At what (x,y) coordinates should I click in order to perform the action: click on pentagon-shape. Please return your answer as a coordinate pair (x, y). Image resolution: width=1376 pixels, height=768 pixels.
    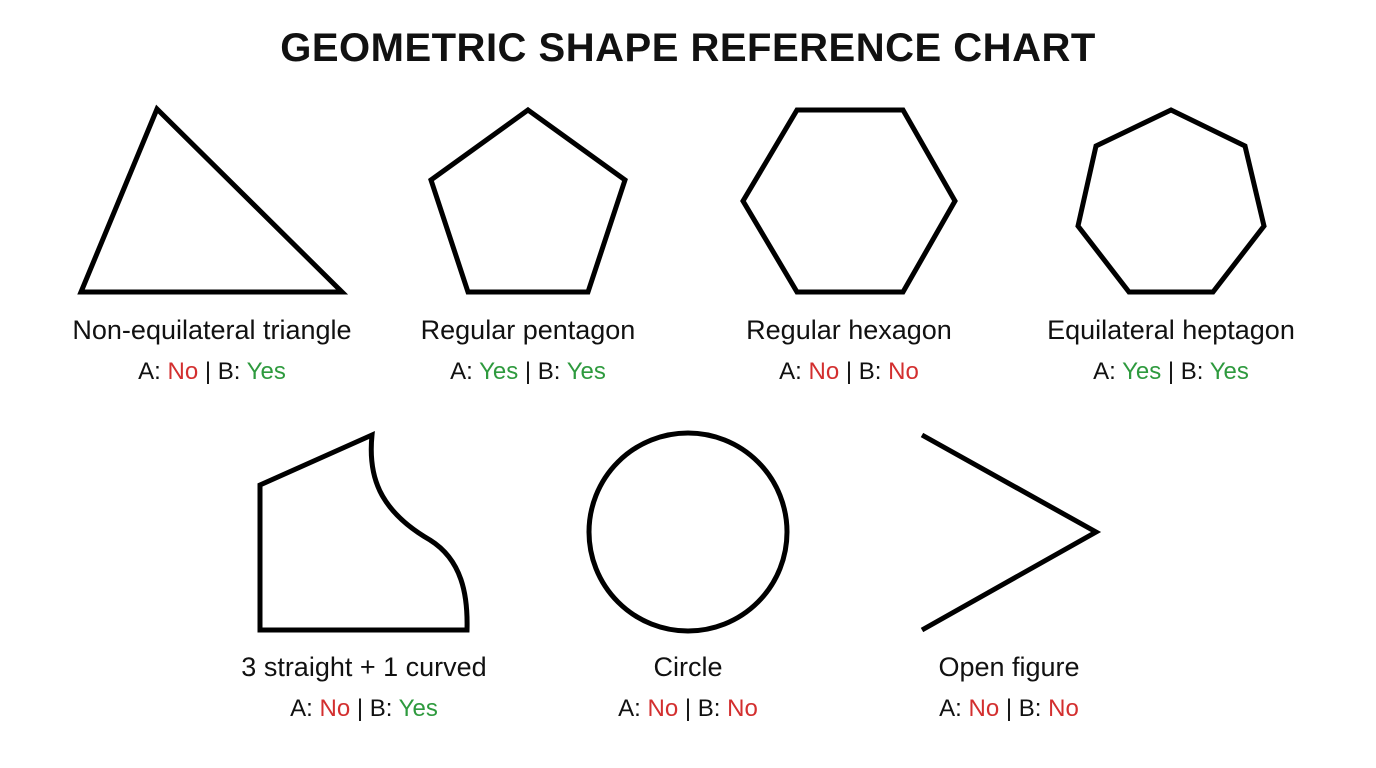
    Looking at the image, I should click on (528, 200).